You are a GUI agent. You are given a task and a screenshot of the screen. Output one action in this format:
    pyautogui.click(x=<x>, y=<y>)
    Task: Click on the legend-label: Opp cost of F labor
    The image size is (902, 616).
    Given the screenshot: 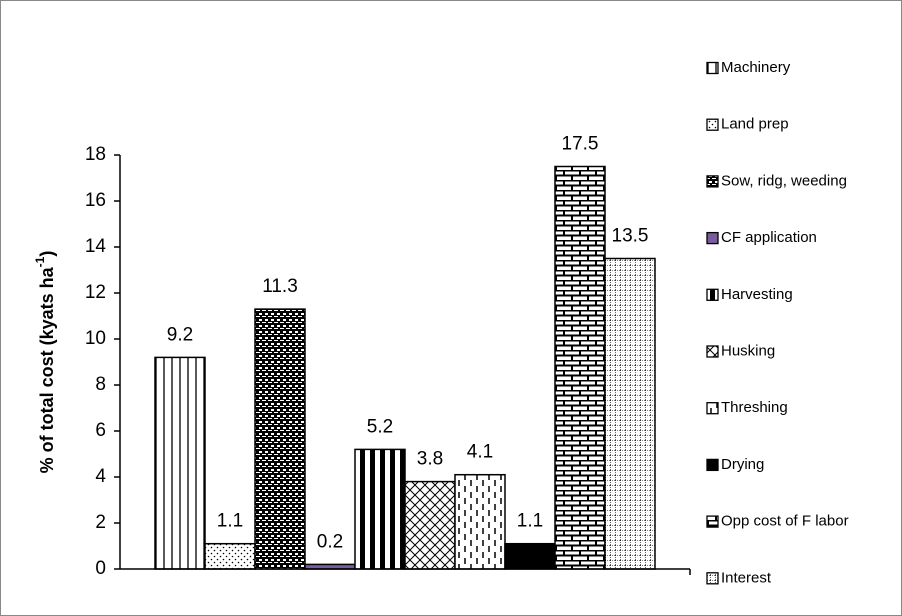 What is the action you would take?
    pyautogui.click(x=785, y=521)
    